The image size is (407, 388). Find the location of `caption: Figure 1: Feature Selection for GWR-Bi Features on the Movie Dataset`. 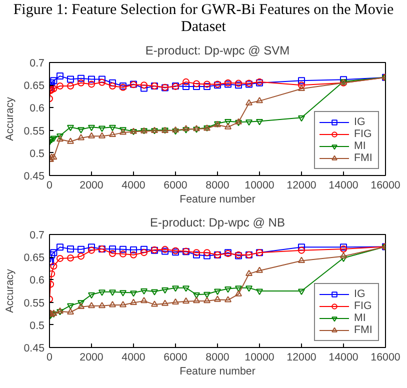

caption: Figure 1: Feature Selection for GWR-Bi Features on the Movie Dataset is located at coordinates (203, 19).